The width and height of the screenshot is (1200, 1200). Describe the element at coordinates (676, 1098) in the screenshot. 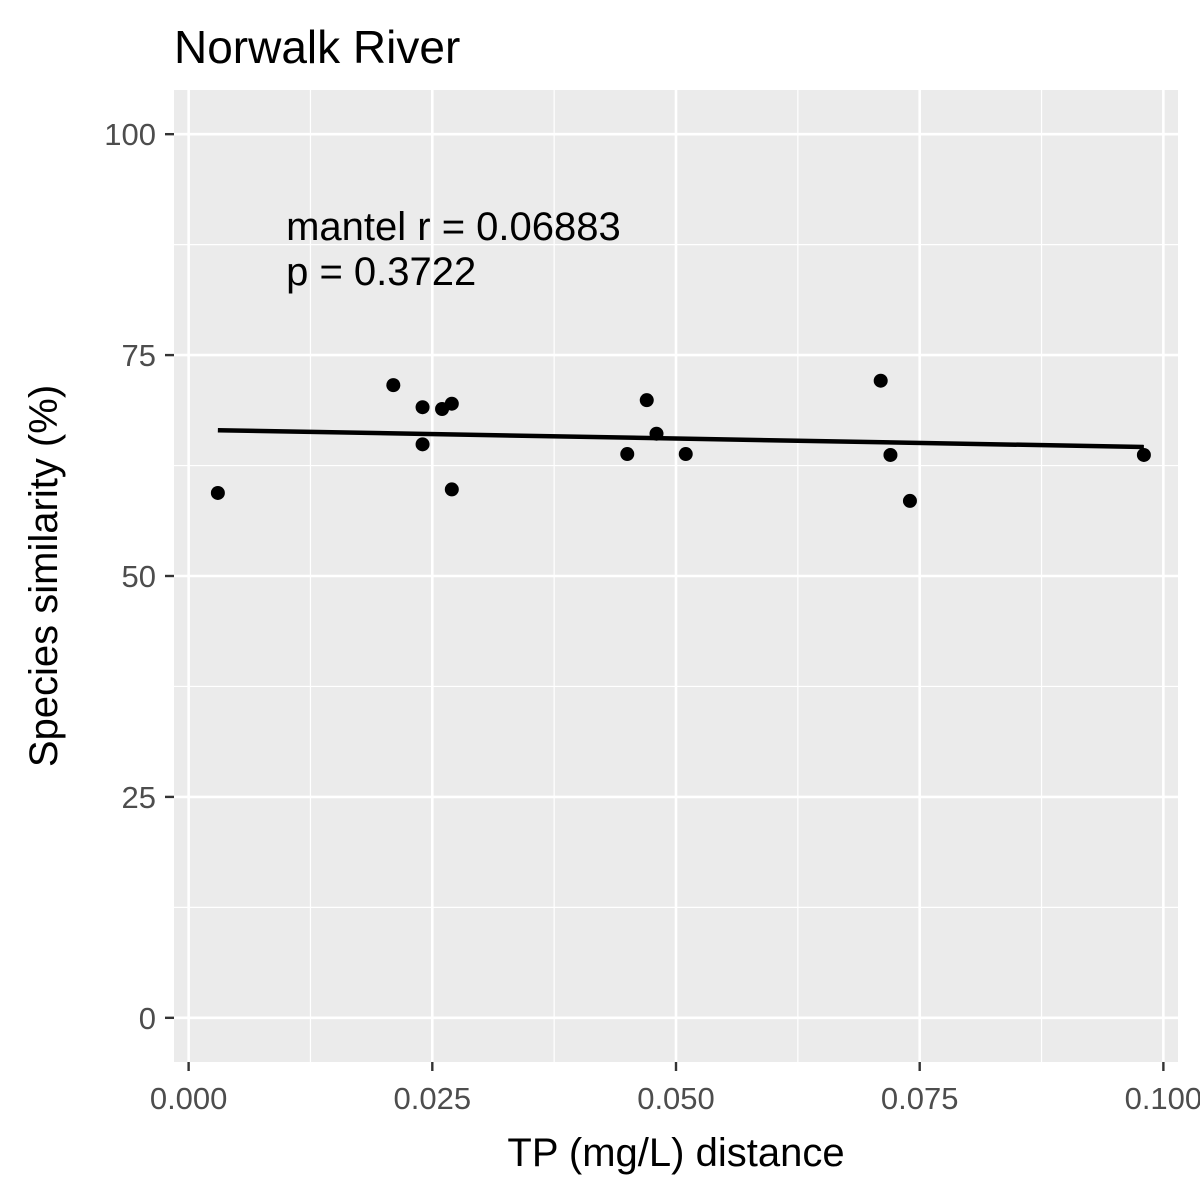

I see `x-tick-label: 0.050` at that location.